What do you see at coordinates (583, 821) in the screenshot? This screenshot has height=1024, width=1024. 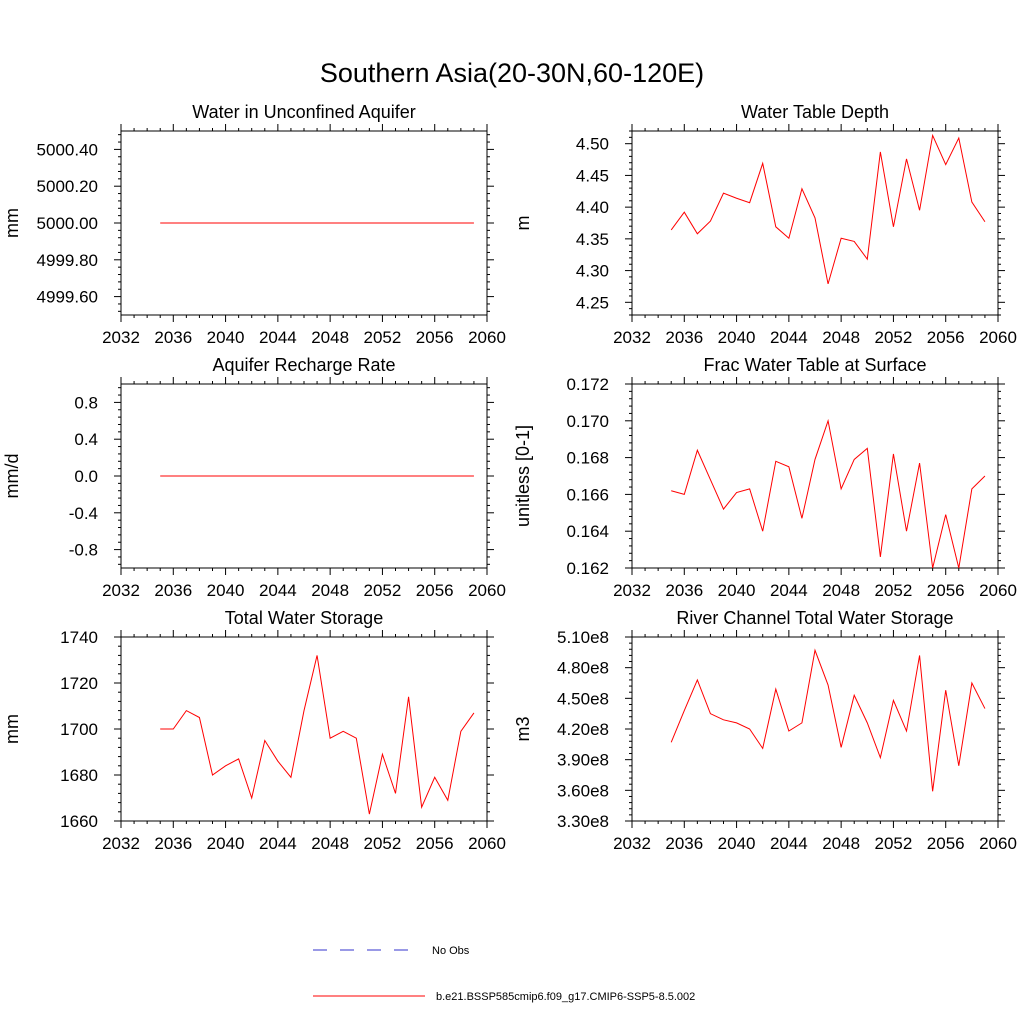 I see `y-tick-label: 3.30e8` at bounding box center [583, 821].